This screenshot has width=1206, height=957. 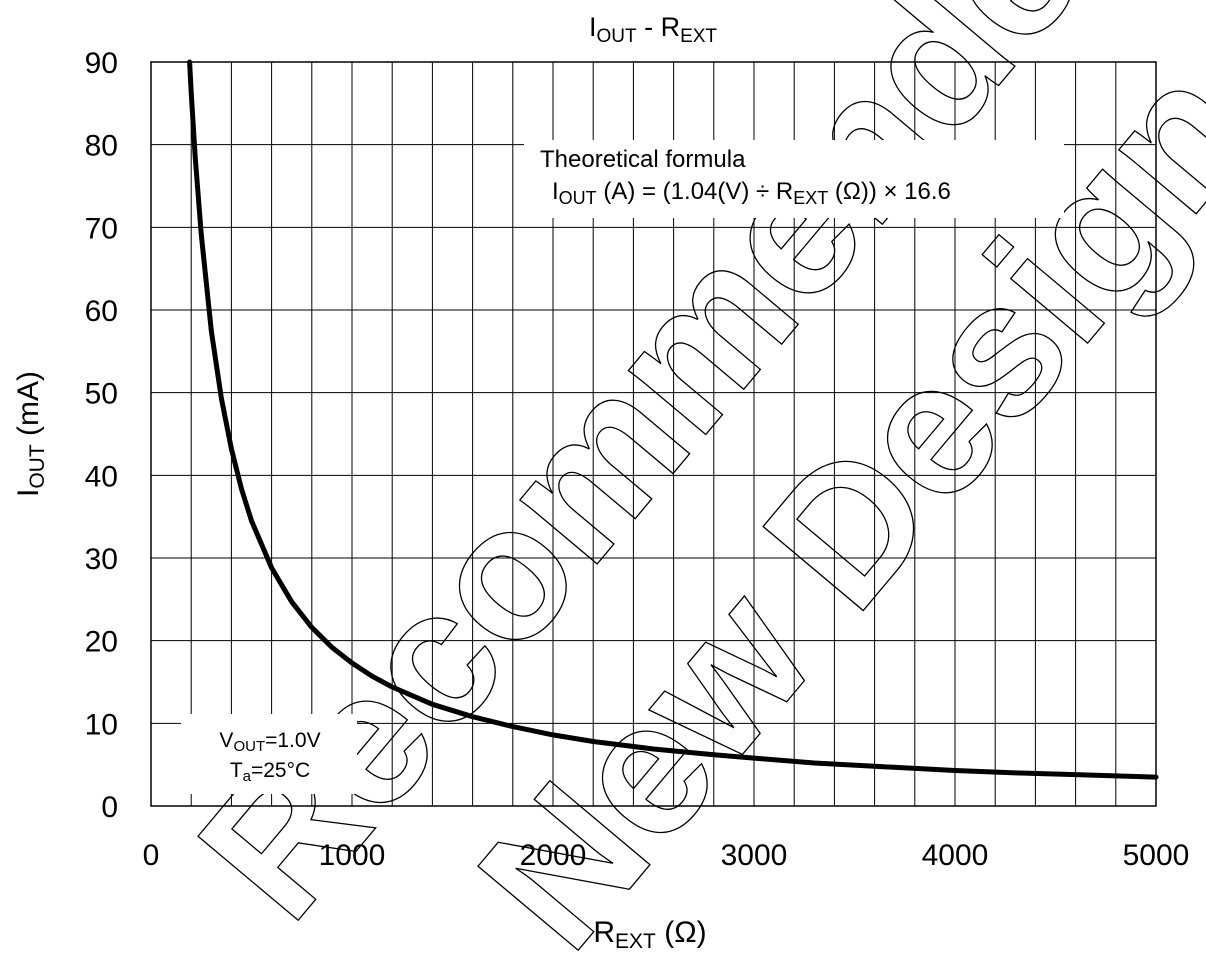 What do you see at coordinates (666, 855) in the screenshot?
I see `x-axis-ticks: 0 1000 2000 3000 4000 5000` at bounding box center [666, 855].